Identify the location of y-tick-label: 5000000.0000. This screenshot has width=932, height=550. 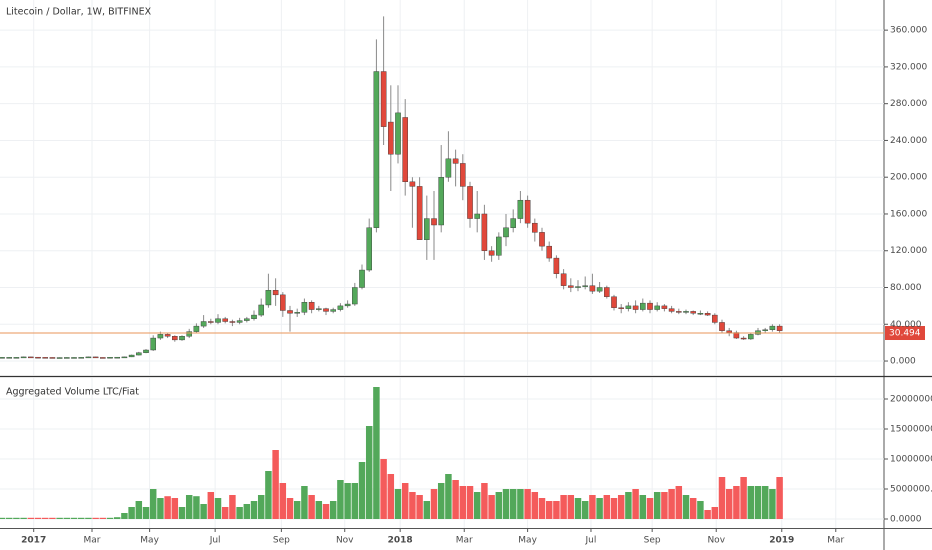
(911, 490).